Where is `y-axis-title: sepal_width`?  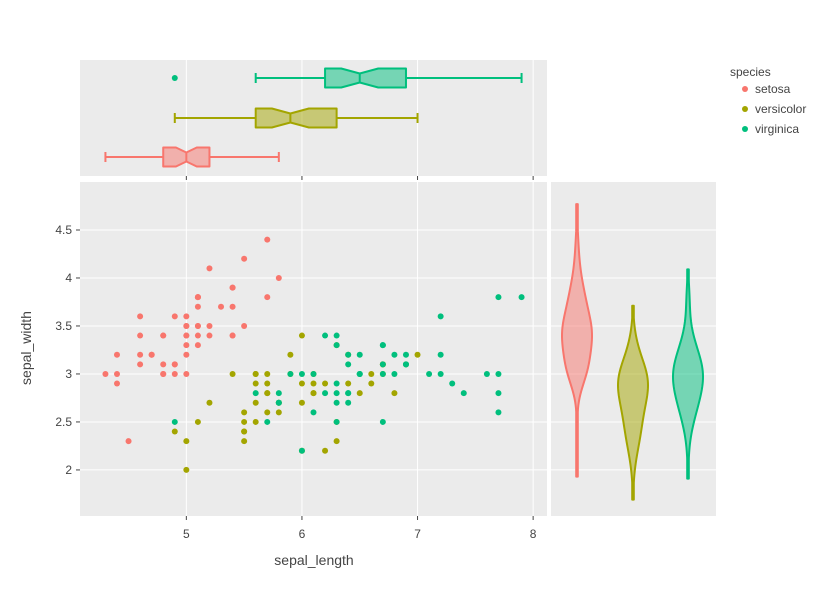
y-axis-title: sepal_width is located at coordinates (26, 348).